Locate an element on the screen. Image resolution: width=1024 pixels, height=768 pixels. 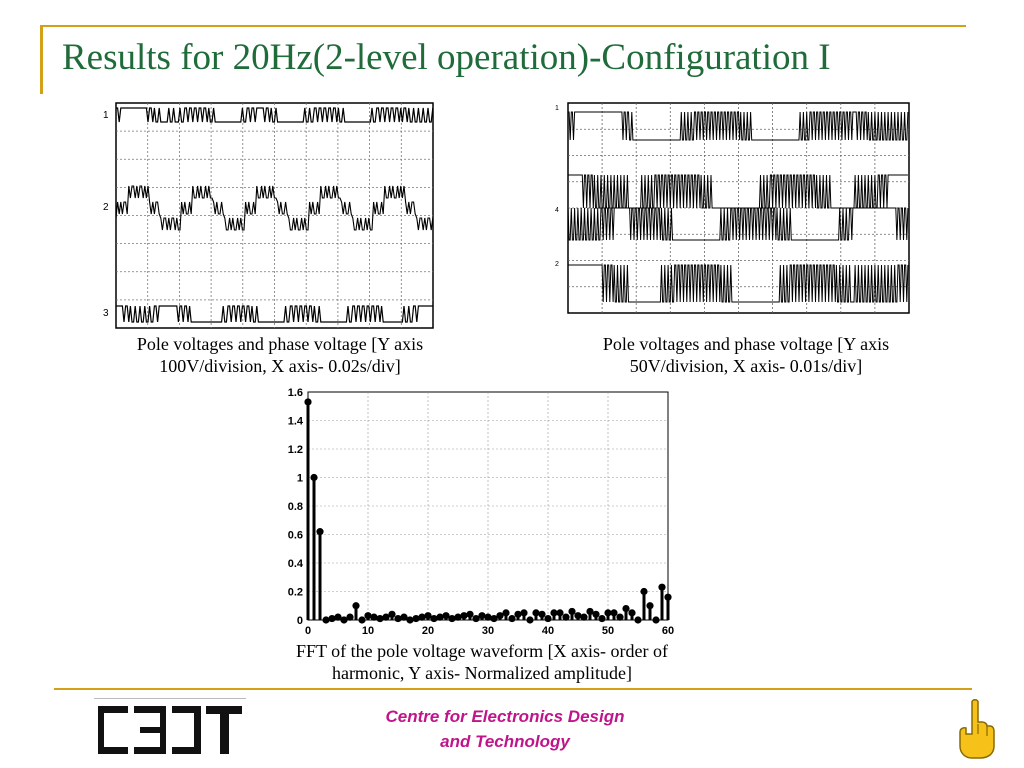
left-caption-line2: 100V/division, X axis- 0.02s/div] is located at coordinates (280, 366).